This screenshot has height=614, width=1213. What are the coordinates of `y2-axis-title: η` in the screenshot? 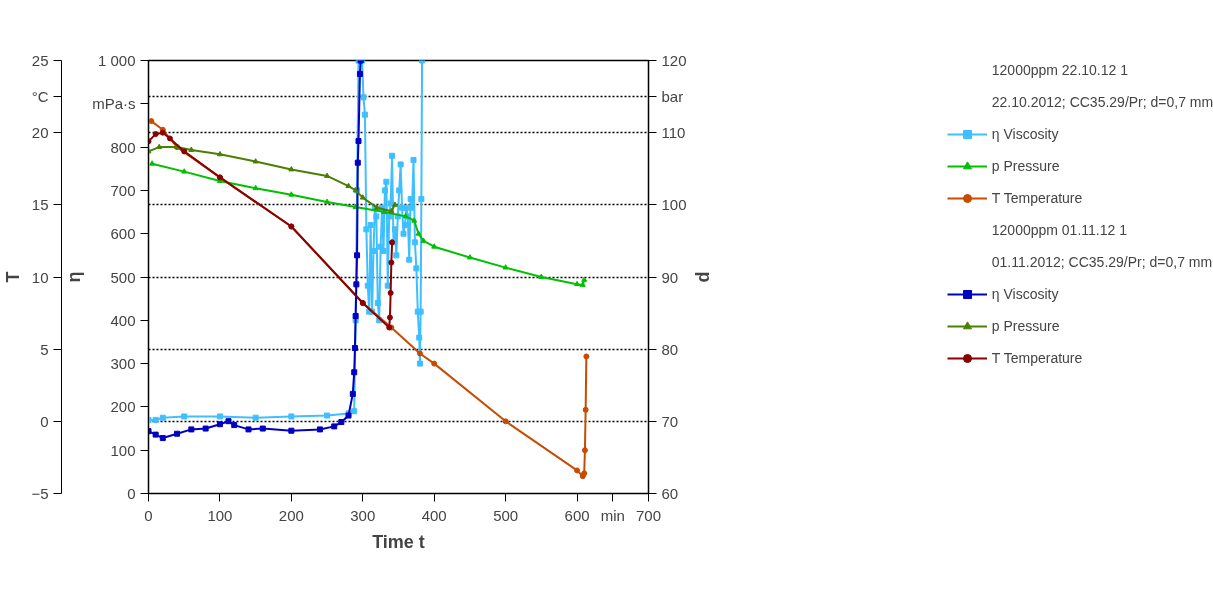 It's located at (74, 277).